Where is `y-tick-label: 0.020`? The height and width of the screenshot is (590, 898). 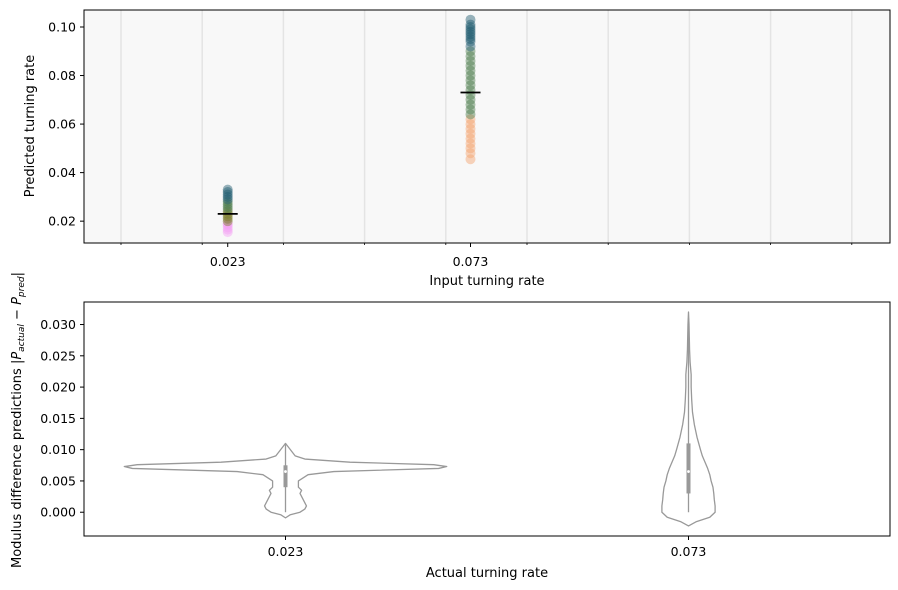
y-tick-label: 0.020 is located at coordinates (58, 387).